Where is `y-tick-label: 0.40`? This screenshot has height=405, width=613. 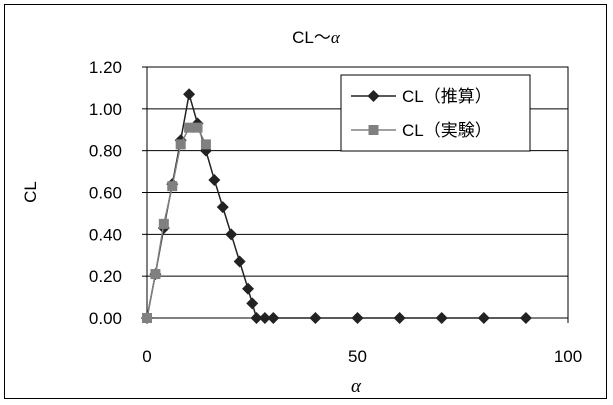
y-tick-label: 0.40 is located at coordinates (105, 234).